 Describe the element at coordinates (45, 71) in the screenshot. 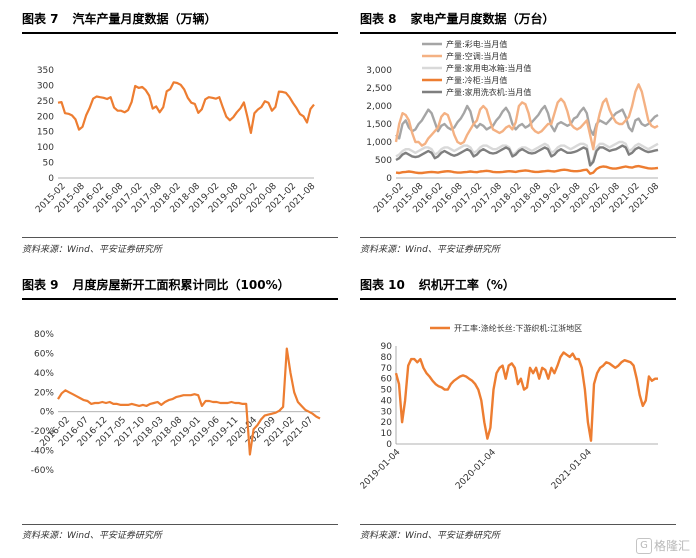

I see `y-tick-label: 350` at that location.